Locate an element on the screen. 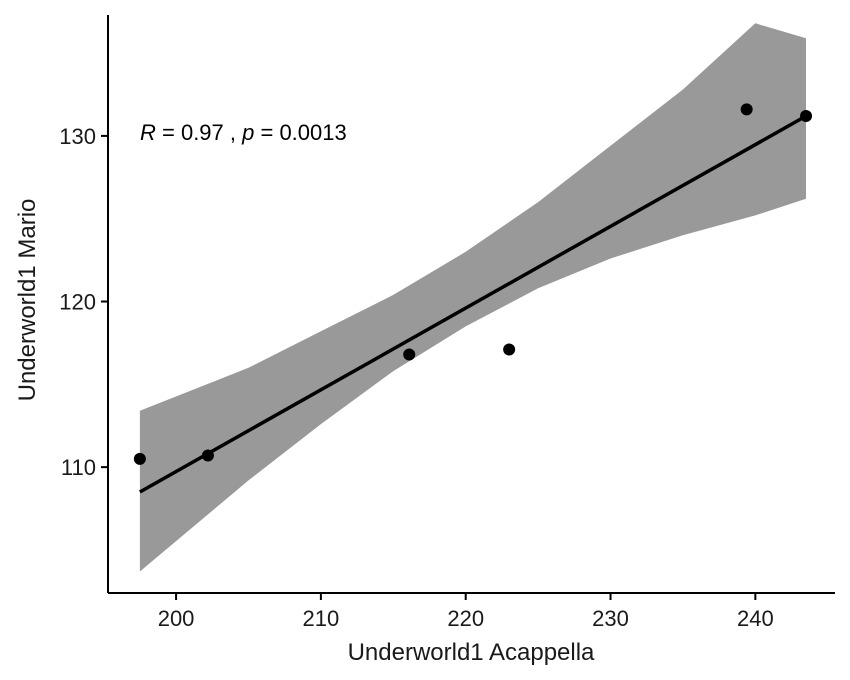 The image size is (850, 680). x-tick-label: 220 is located at coordinates (465, 618).